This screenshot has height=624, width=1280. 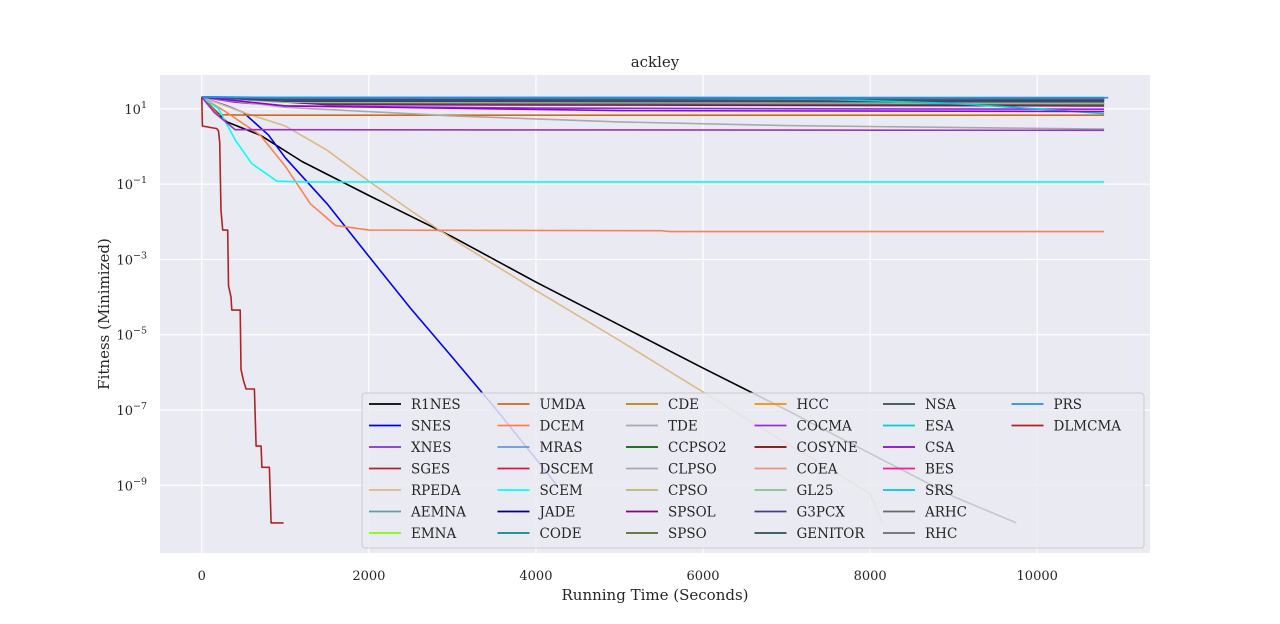 What do you see at coordinates (430, 470) in the screenshot?
I see `legend-entry: SGES` at bounding box center [430, 470].